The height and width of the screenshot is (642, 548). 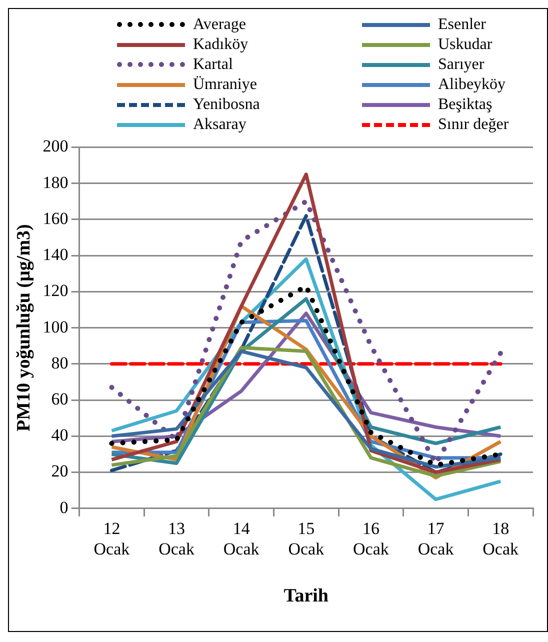 What do you see at coordinates (64, 507) in the screenshot?
I see `y-tick-label: 0` at bounding box center [64, 507].